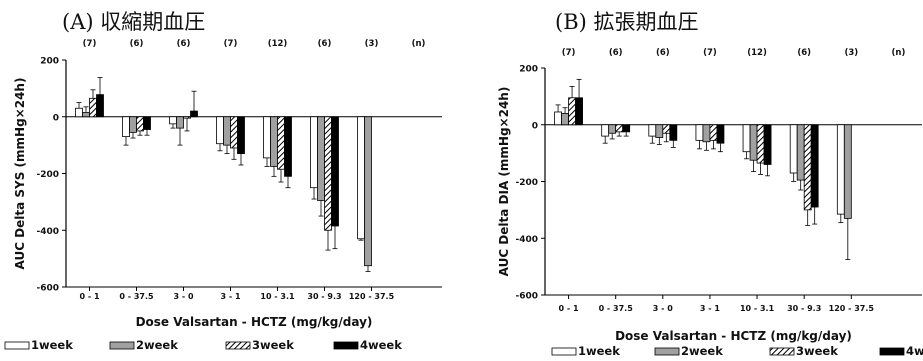 The image size is (923, 361). What do you see at coordinates (627, 22) in the screenshot?
I see `panel-b-title: (B) 拡張期血圧` at bounding box center [627, 22].